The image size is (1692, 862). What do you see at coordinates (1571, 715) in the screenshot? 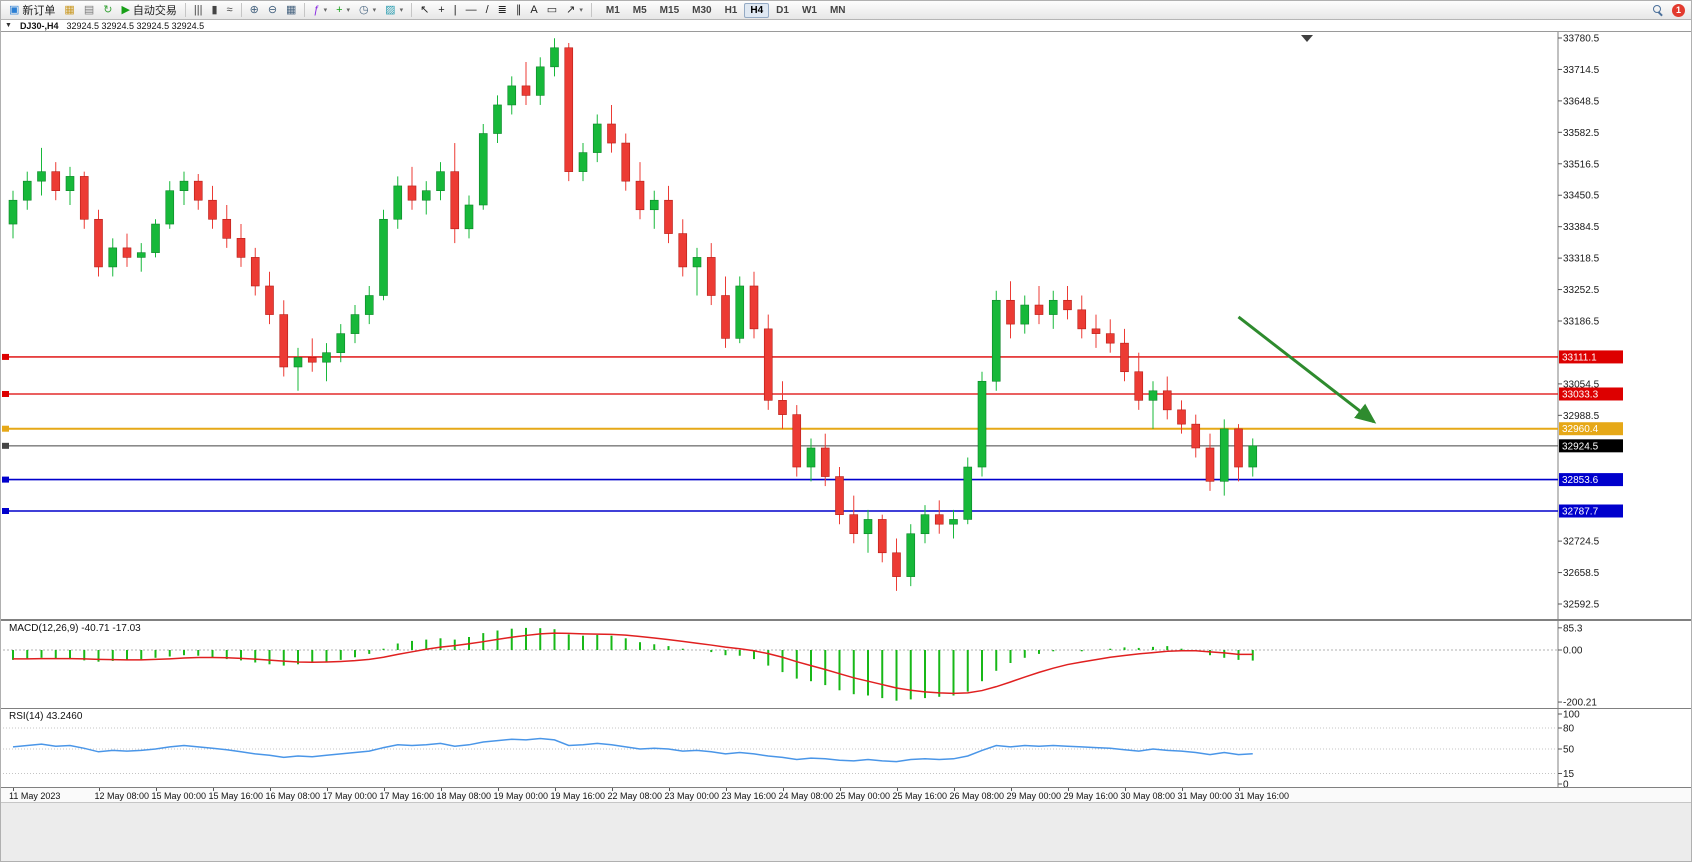
I see `svg-text: 100` at bounding box center [1571, 715].